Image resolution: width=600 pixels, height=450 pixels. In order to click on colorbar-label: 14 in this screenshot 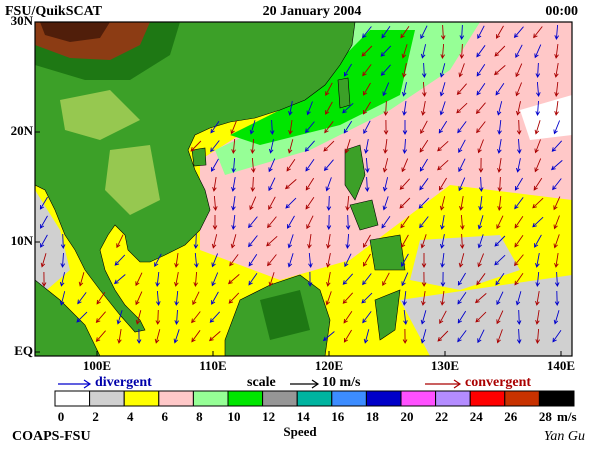, I will do `click(304, 416)`.